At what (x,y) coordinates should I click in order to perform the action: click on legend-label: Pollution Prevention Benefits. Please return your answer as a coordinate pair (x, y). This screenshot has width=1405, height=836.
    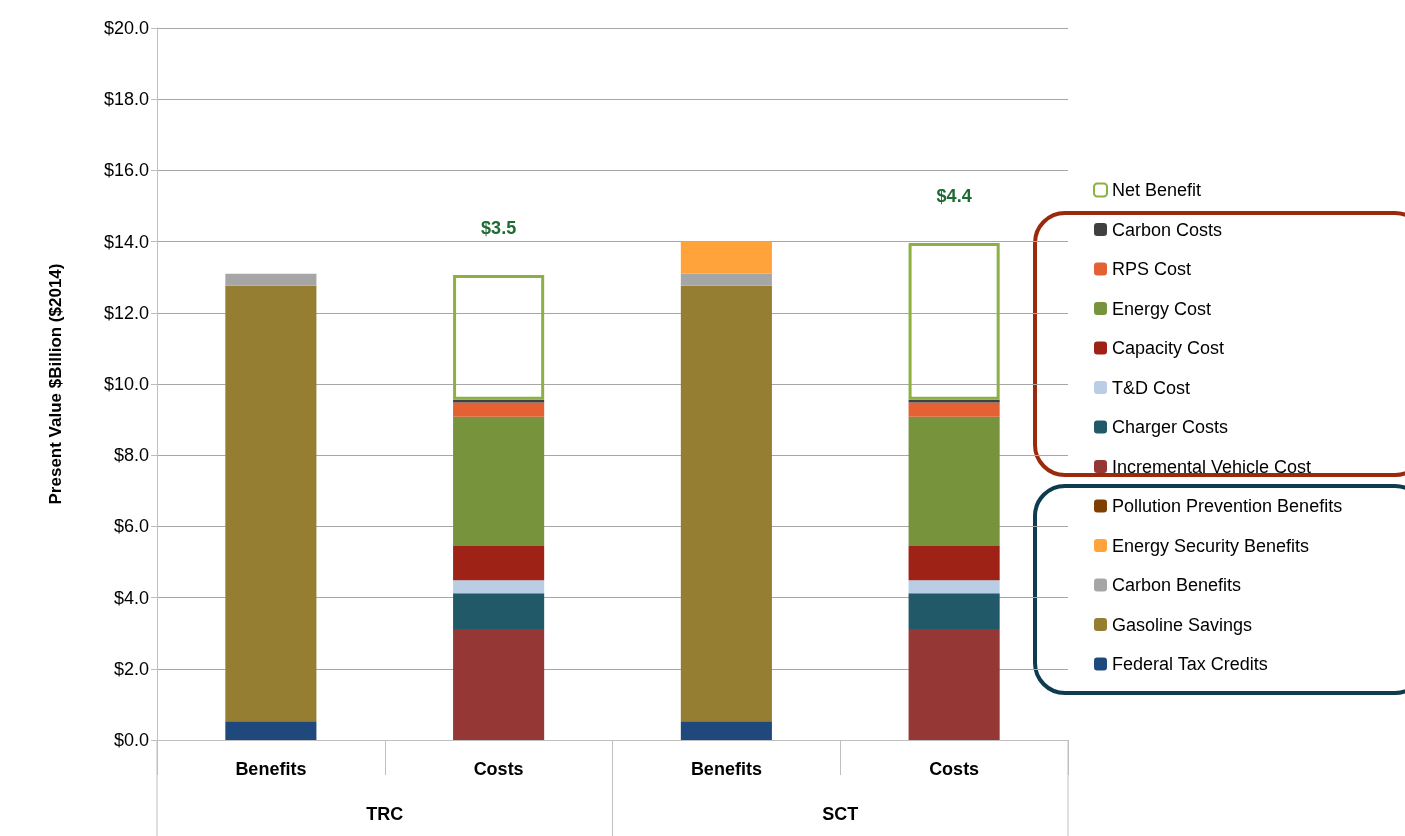
    Looking at the image, I should click on (1227, 506).